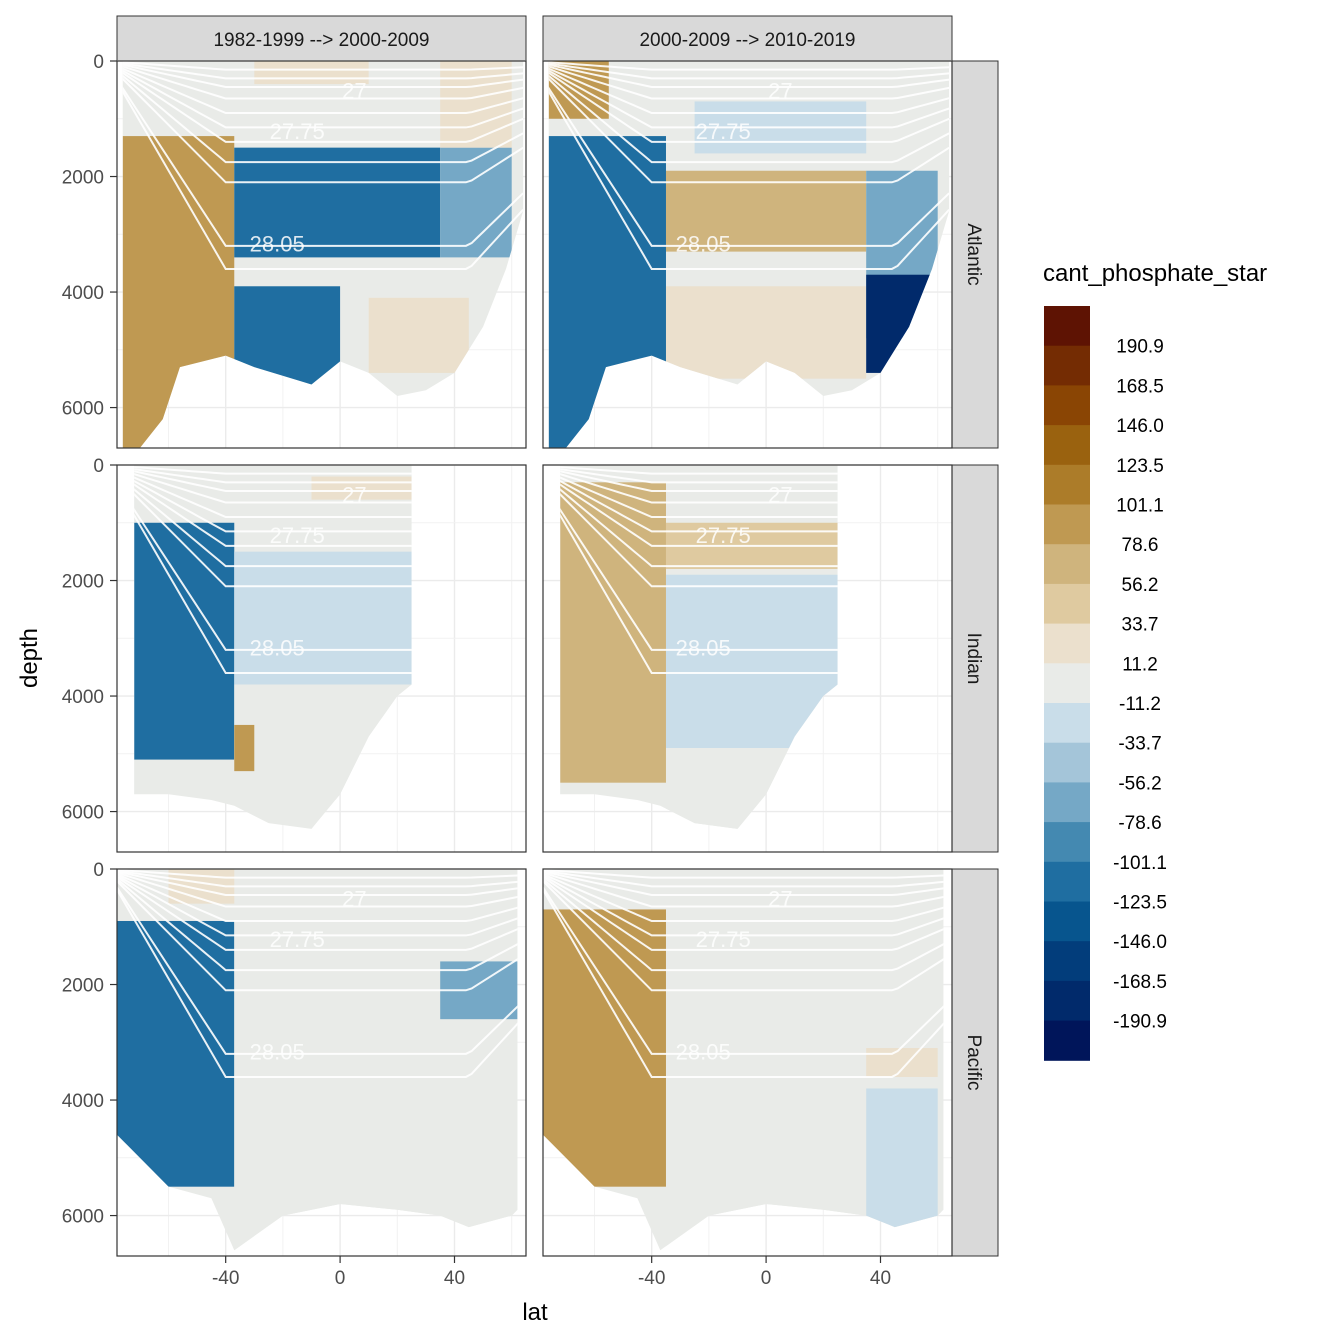  Describe the element at coordinates (973, 254) in the screenshot. I see `row-strip-label-1: Atlantic` at that location.